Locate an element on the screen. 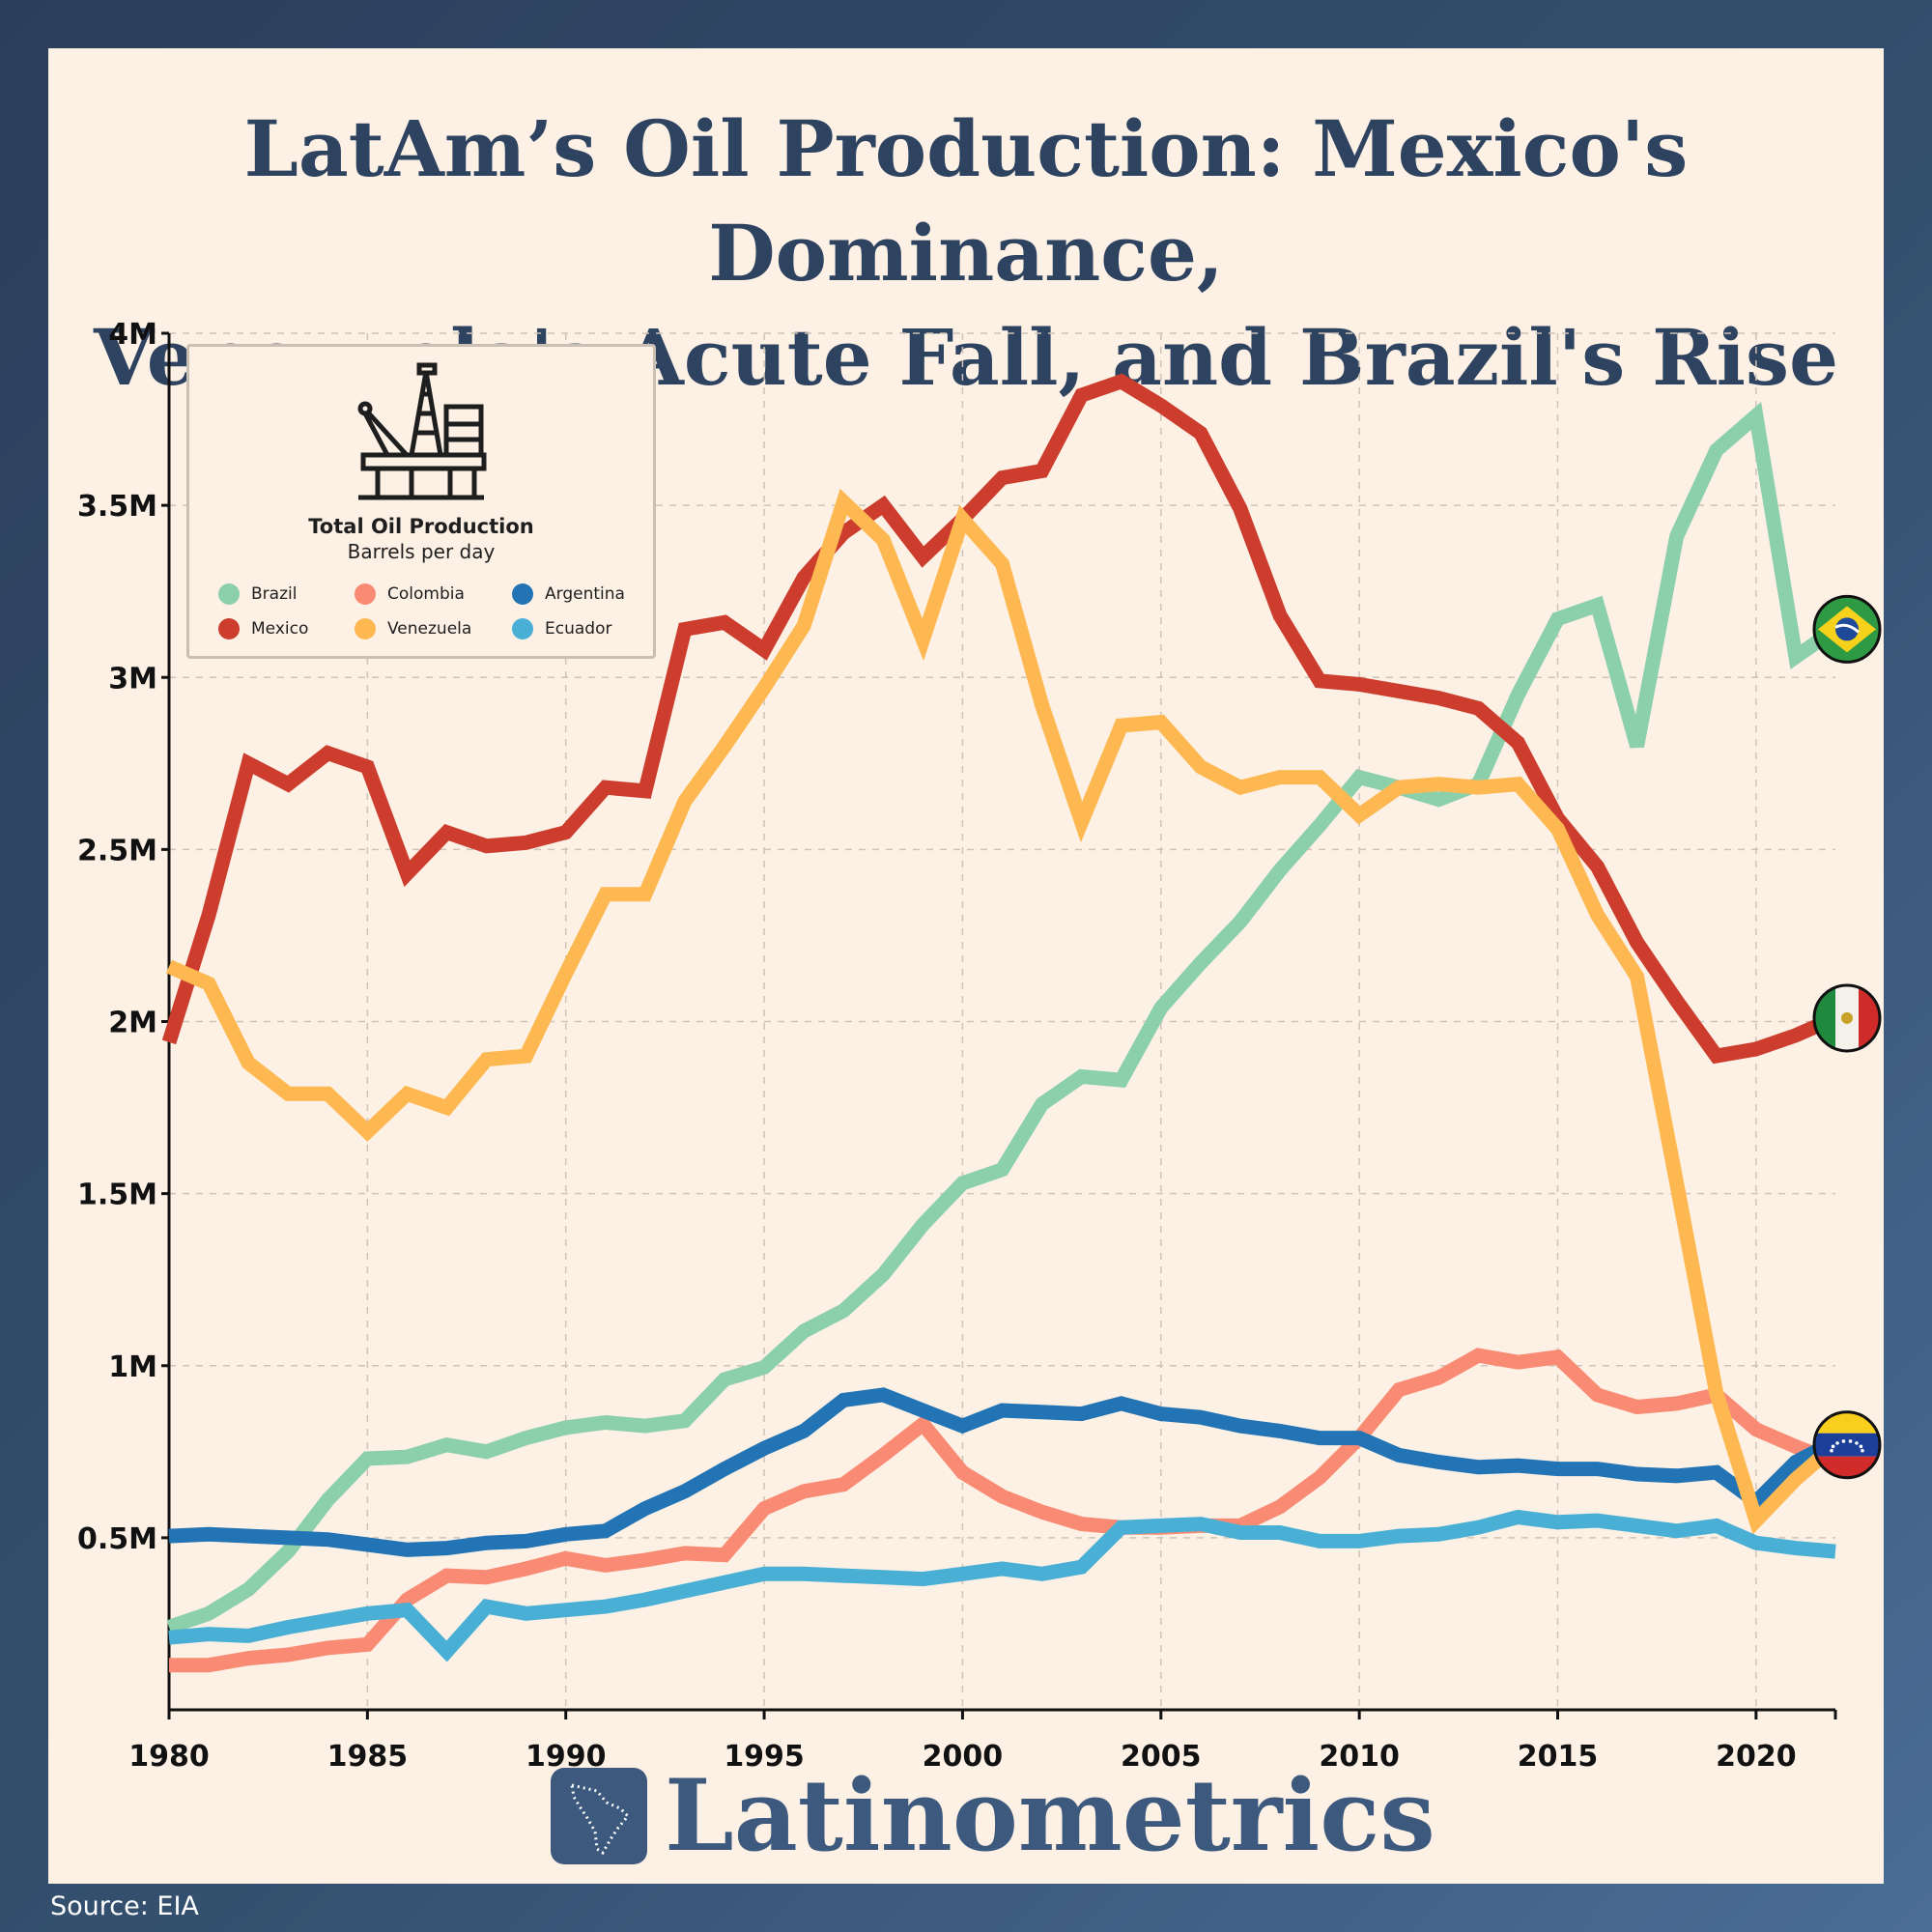 Image resolution: width=1932 pixels, height=1932 pixels. x-tick-label: 2015 is located at coordinates (1558, 1757).